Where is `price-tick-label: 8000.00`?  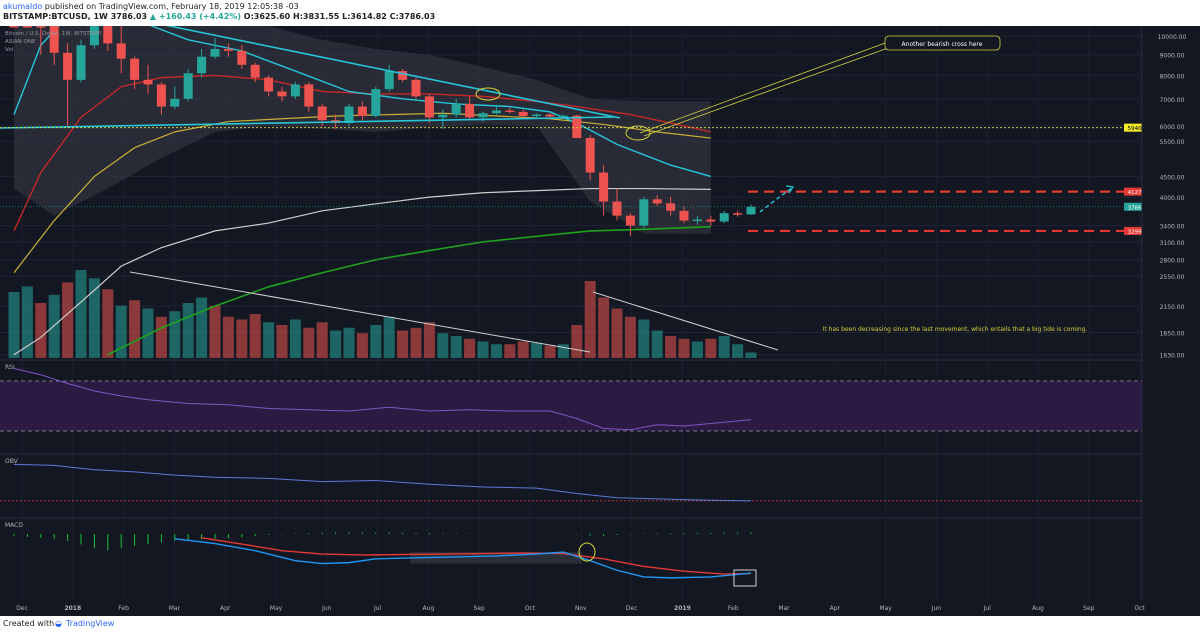 price-tick-label: 8000.00 is located at coordinates (1172, 76).